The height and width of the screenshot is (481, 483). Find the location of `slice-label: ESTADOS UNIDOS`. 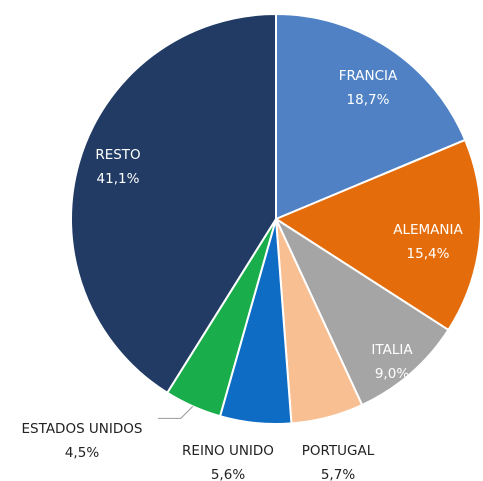

slice-label: ESTADOS UNIDOS is located at coordinates (82, 429).